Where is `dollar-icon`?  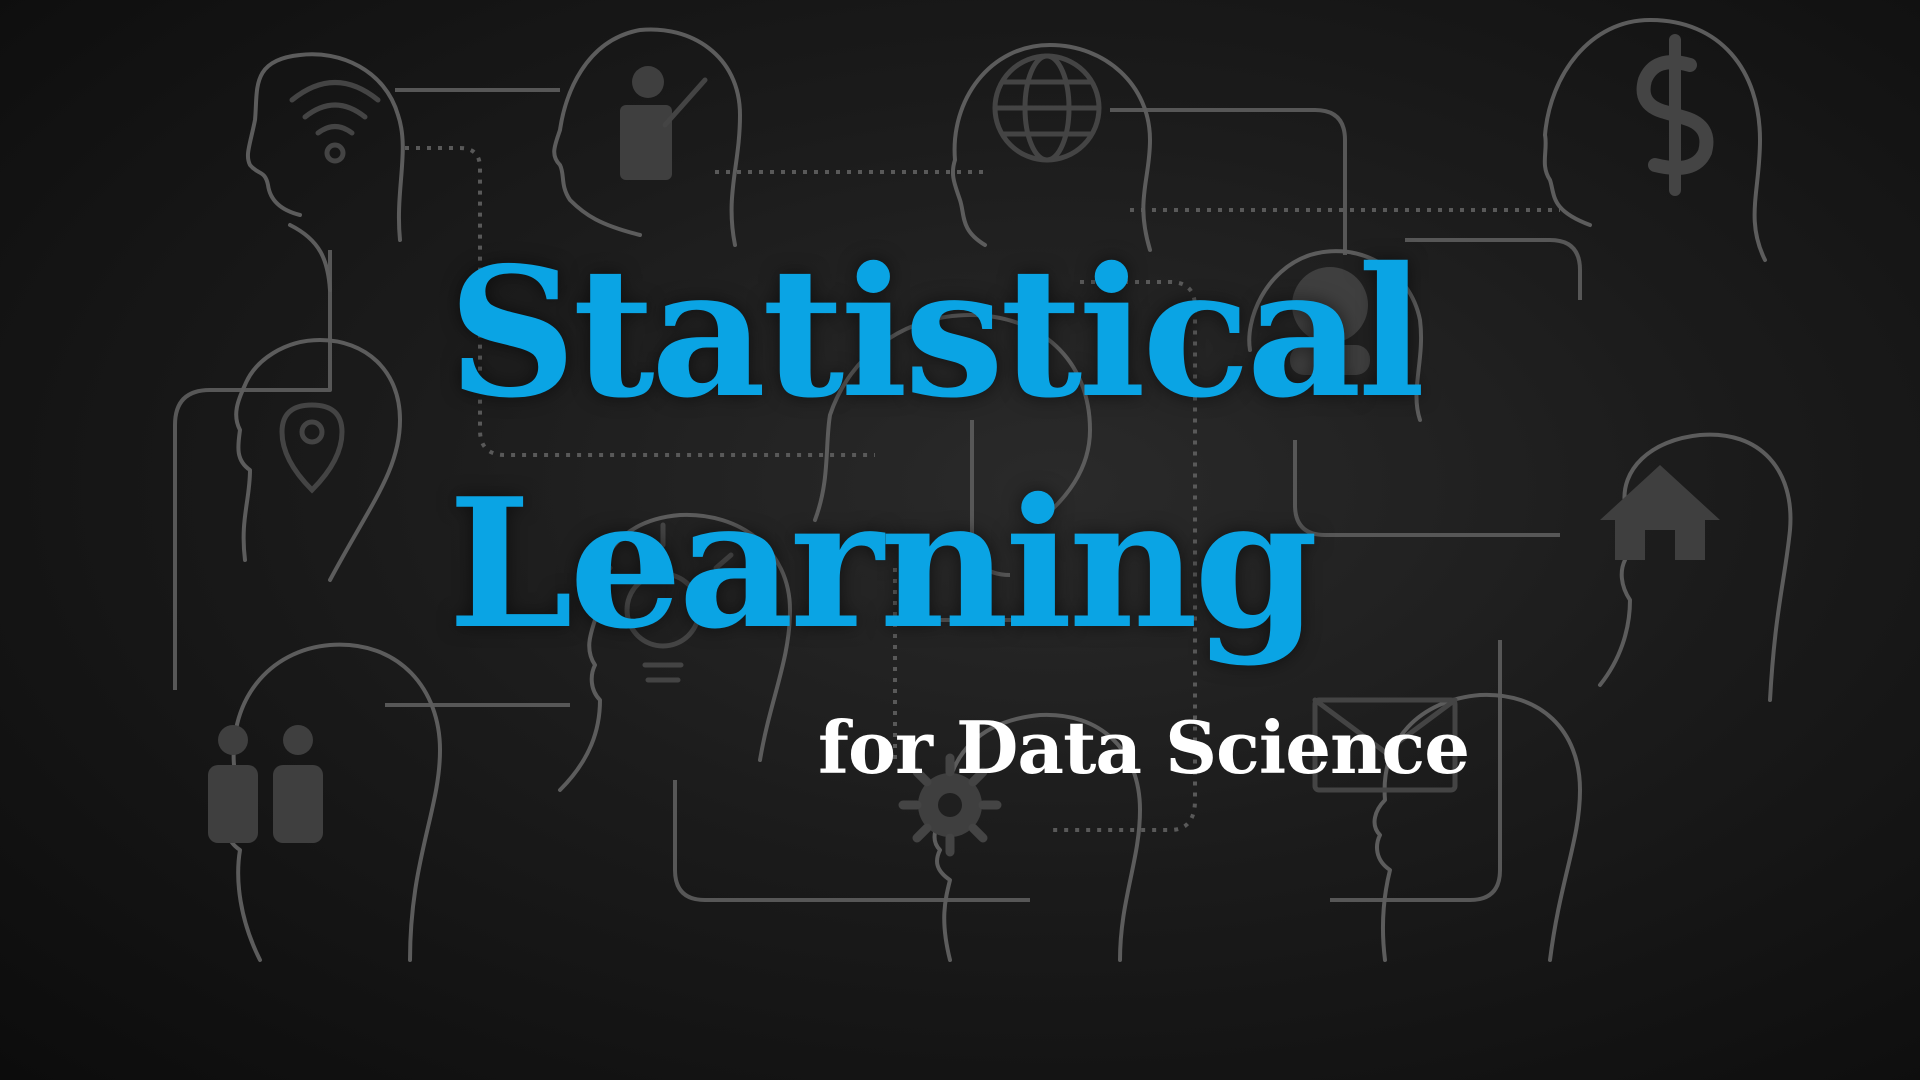 dollar-icon is located at coordinates (1675, 115).